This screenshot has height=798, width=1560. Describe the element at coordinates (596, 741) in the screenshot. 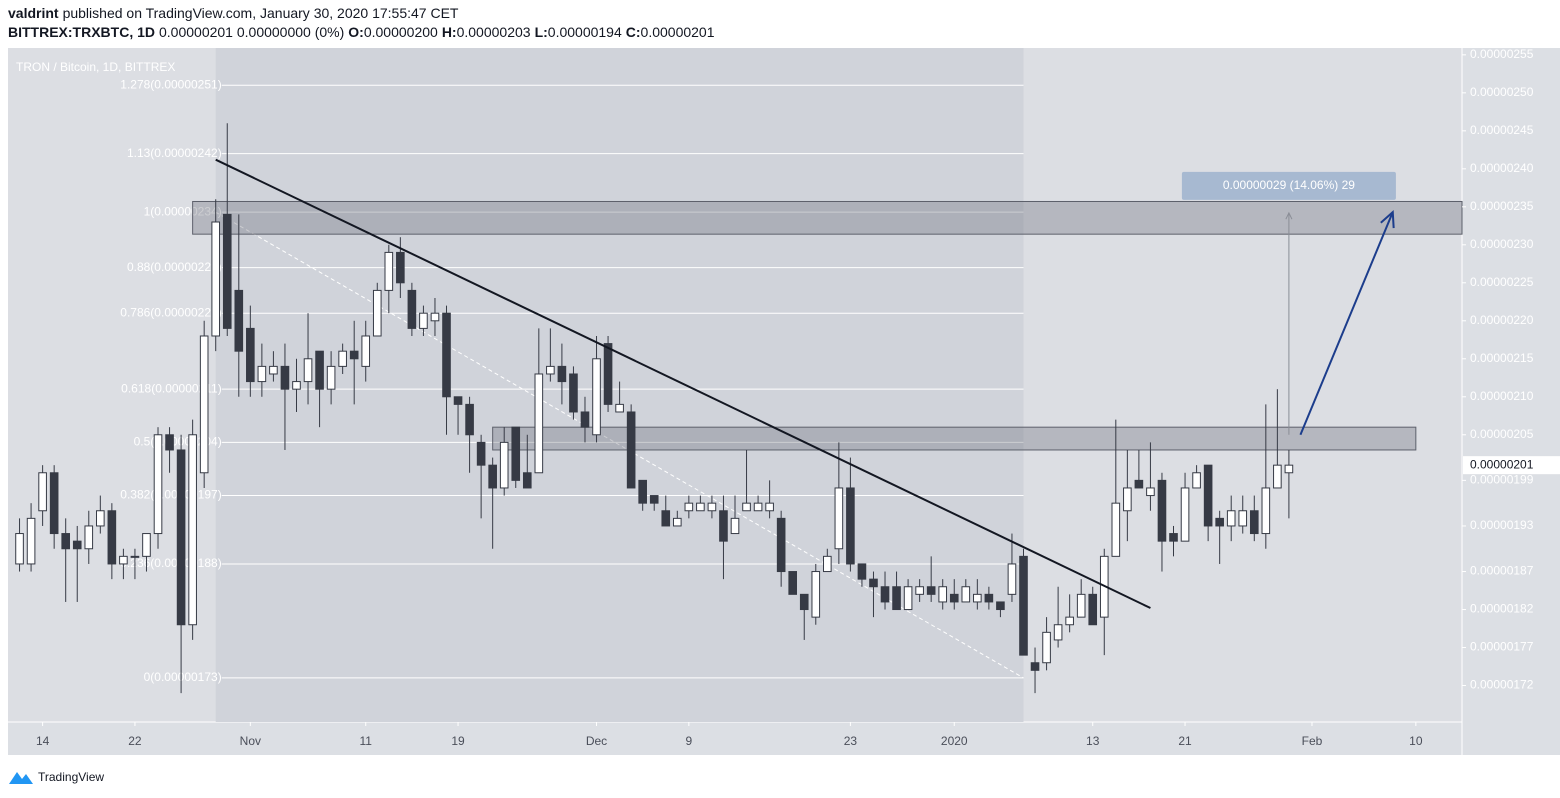

I see `x-tick-label: Dec` at that location.